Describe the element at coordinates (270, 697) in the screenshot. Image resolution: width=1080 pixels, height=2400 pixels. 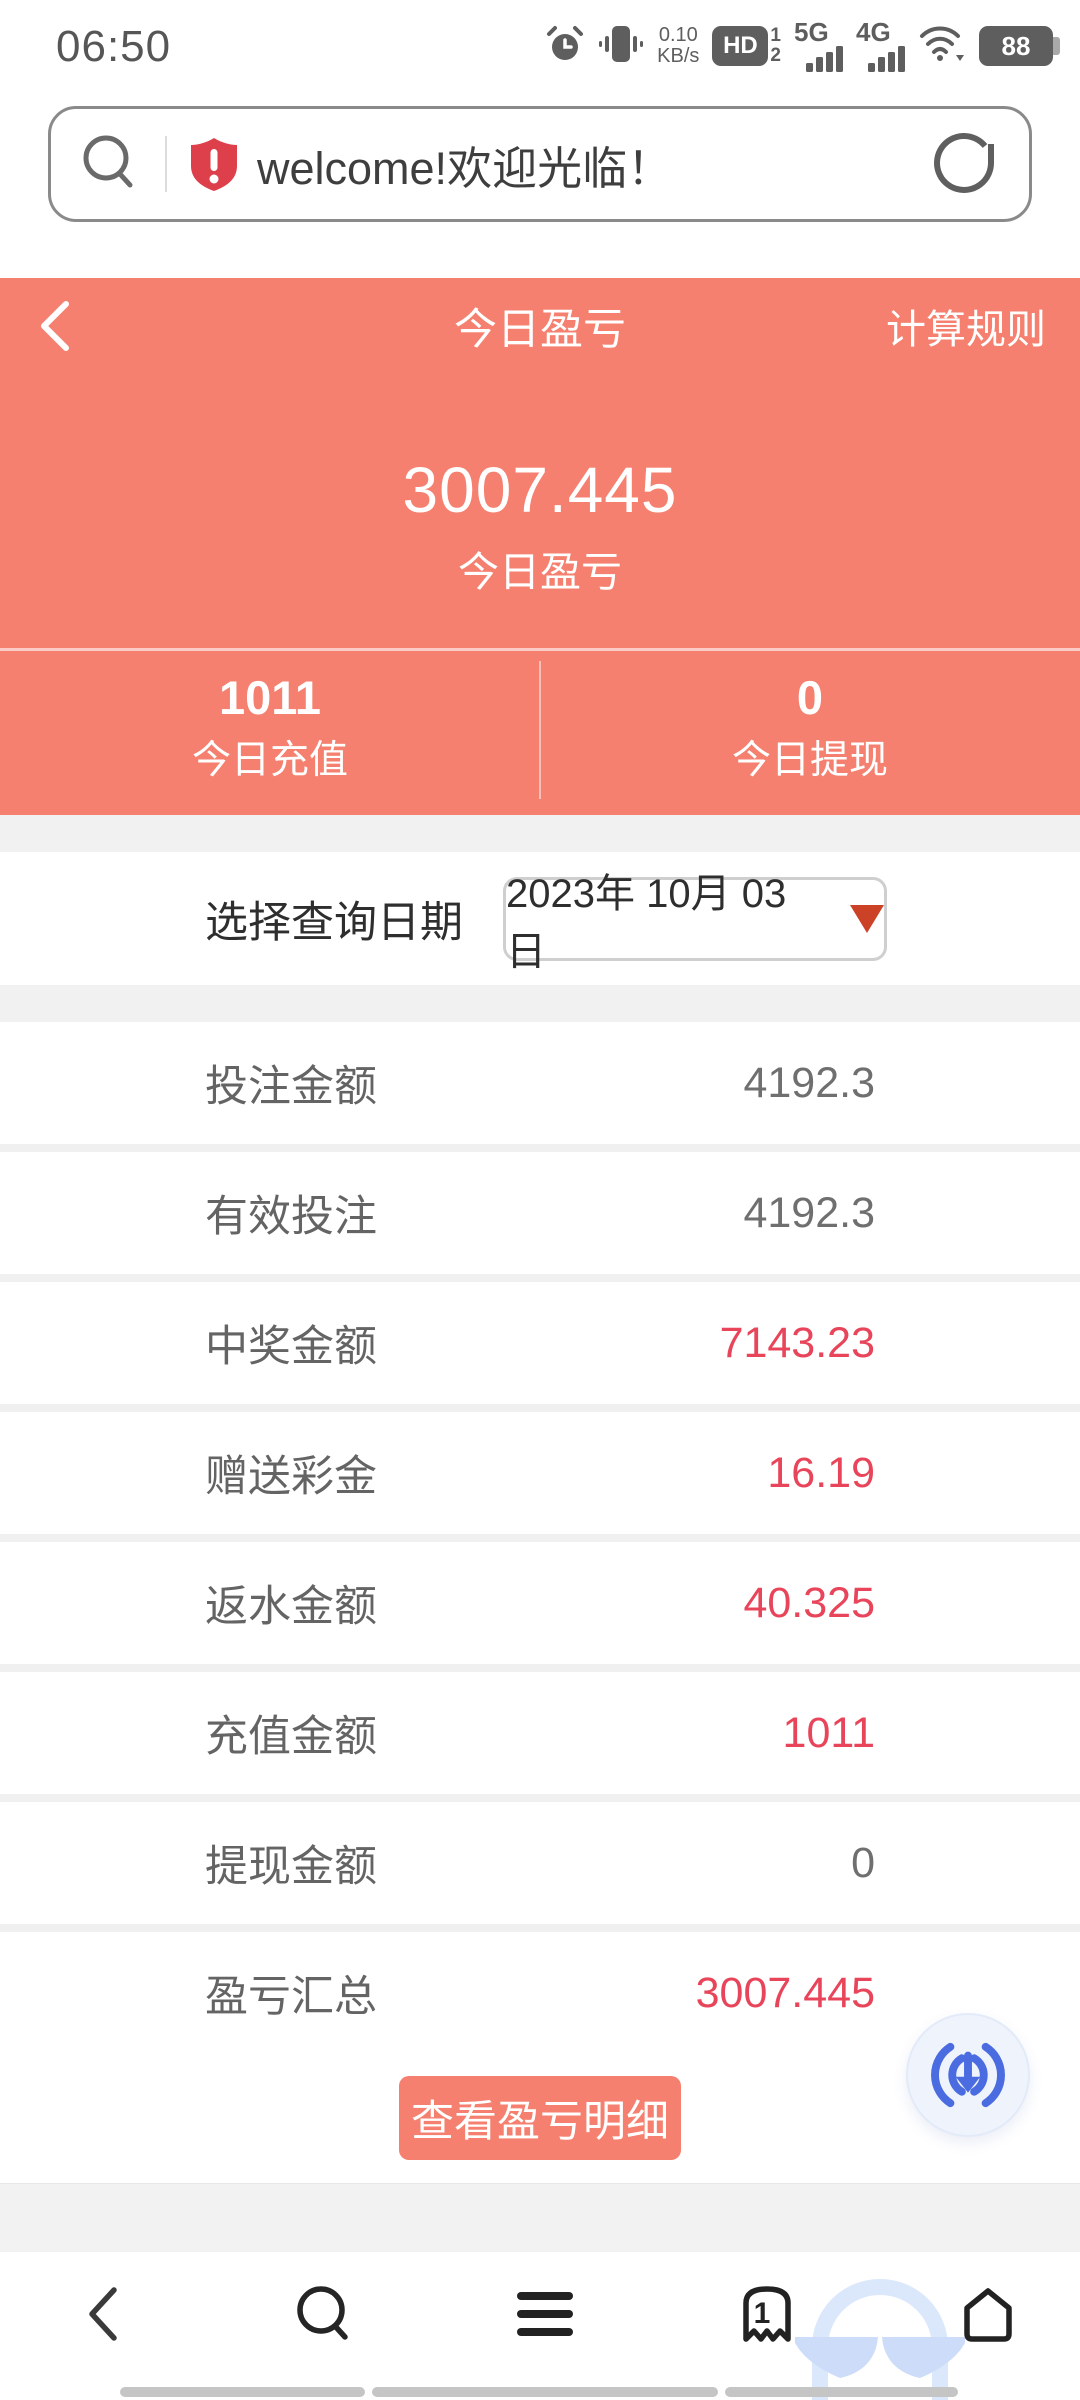
I see `today-deposit-value: 1011` at that location.